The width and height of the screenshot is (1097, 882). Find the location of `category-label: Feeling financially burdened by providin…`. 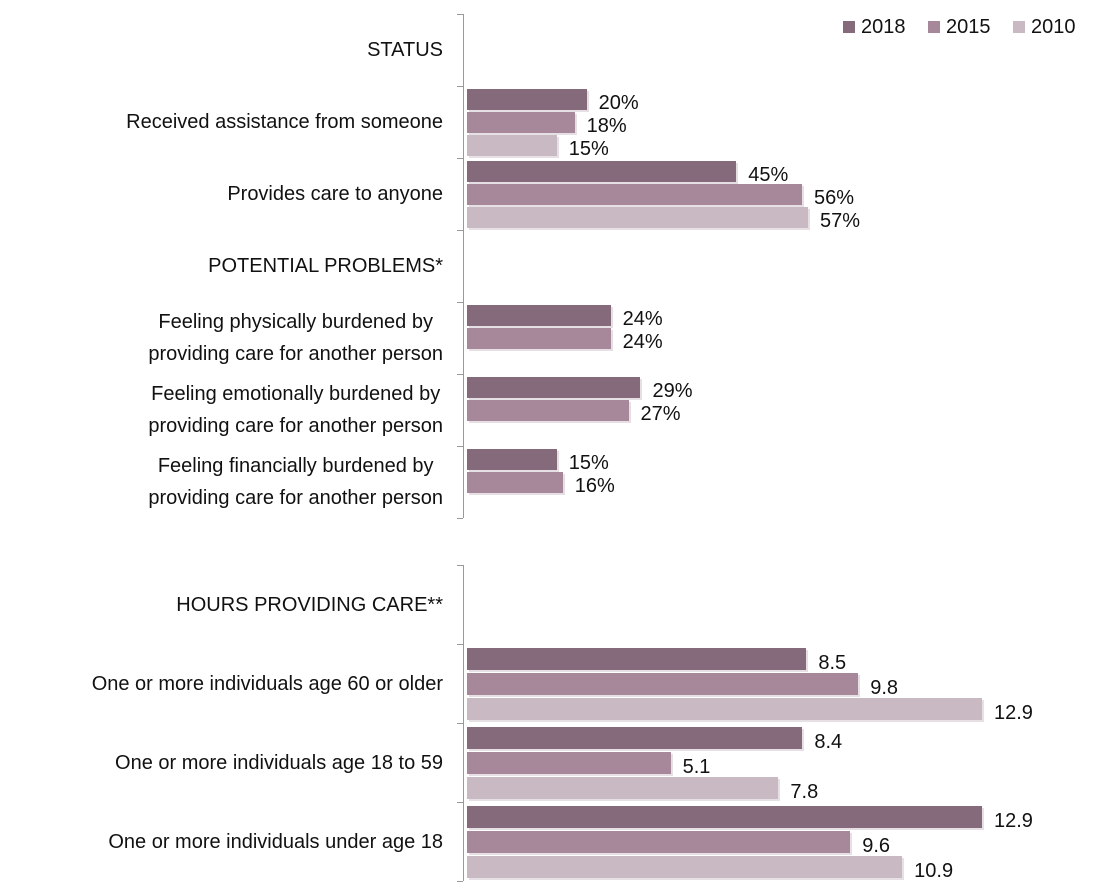

category-label: Feeling financially burdened by providin… is located at coordinates (295, 482).